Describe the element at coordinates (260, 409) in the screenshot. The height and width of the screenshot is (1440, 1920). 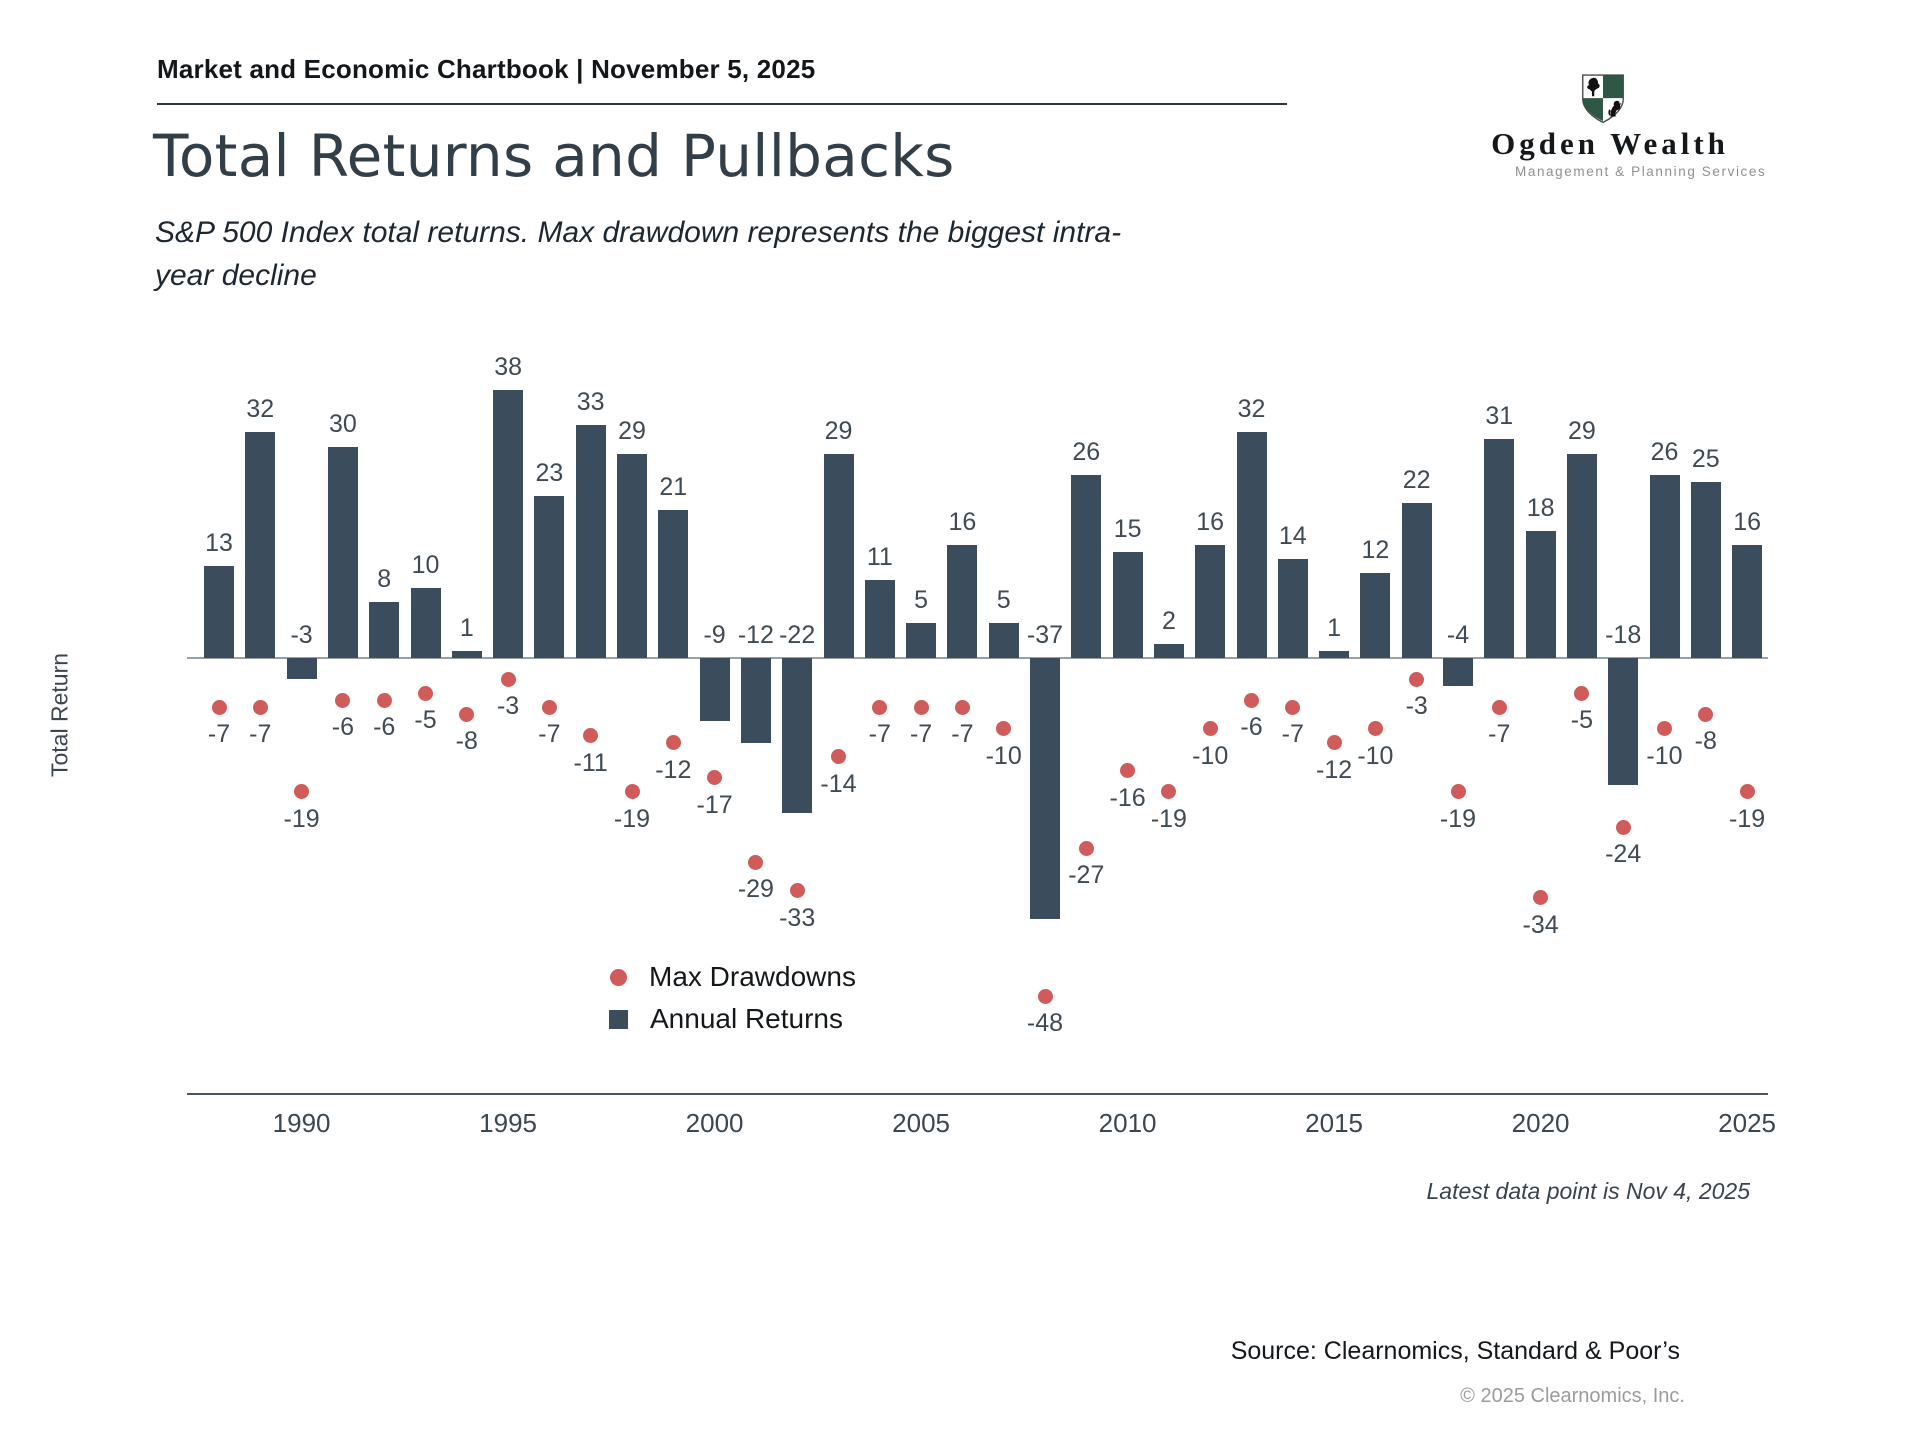
I see `annual-return-label-1989: 32` at that location.